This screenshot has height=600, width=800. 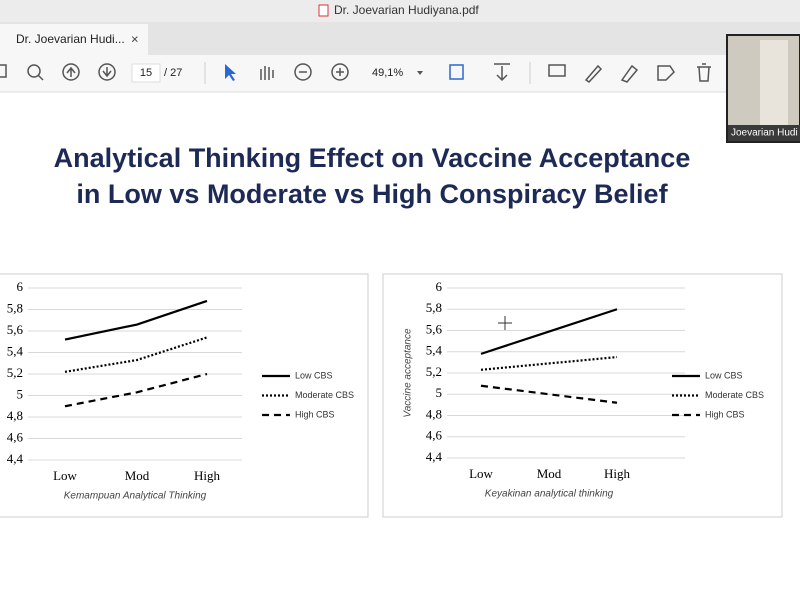 I want to click on fit-icon, so click(x=456, y=72).